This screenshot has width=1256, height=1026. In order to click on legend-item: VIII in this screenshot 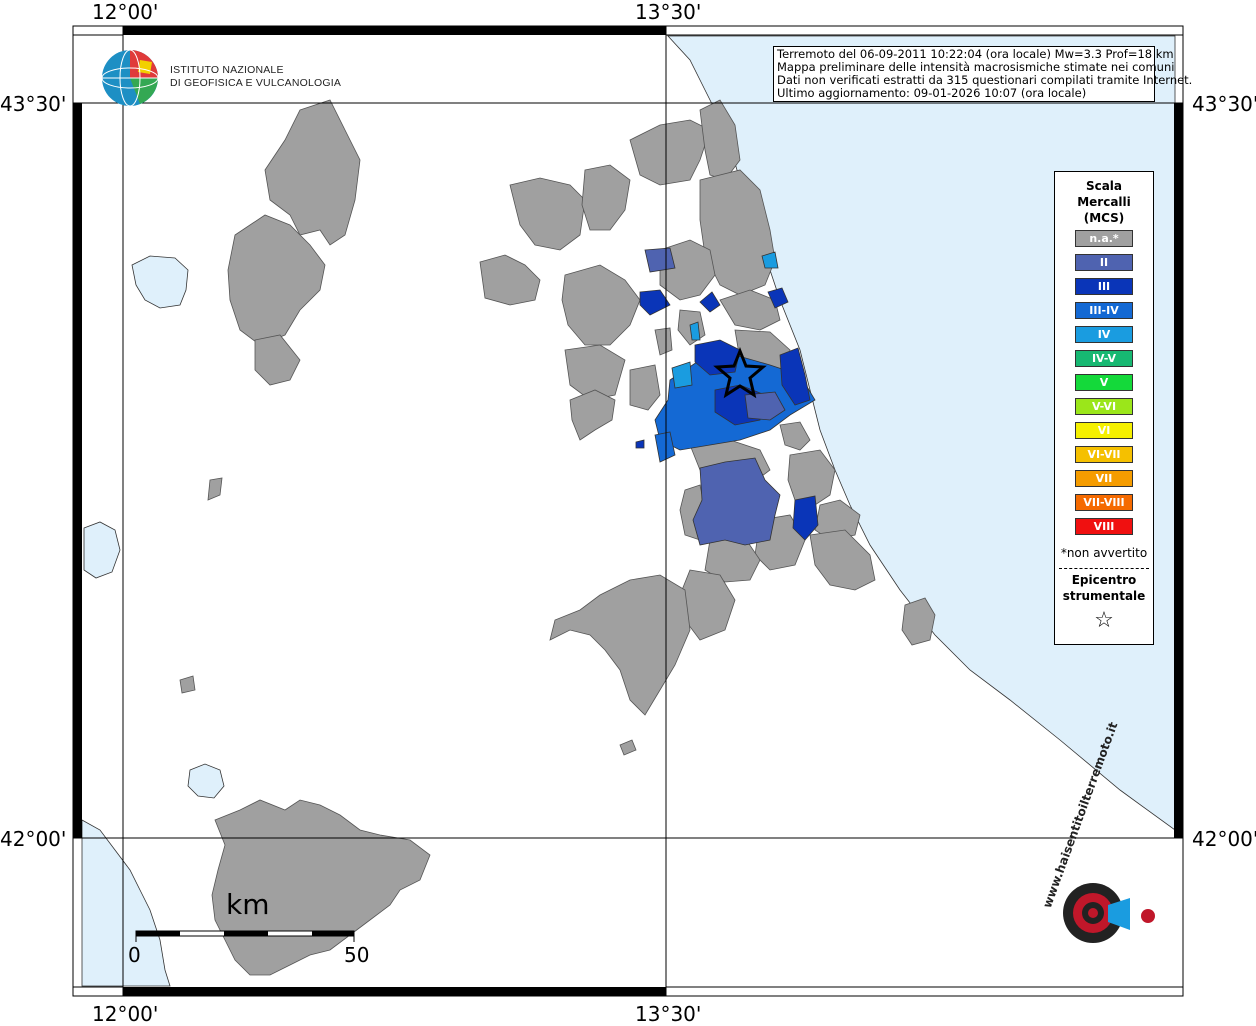, I will do `click(1104, 526)`.